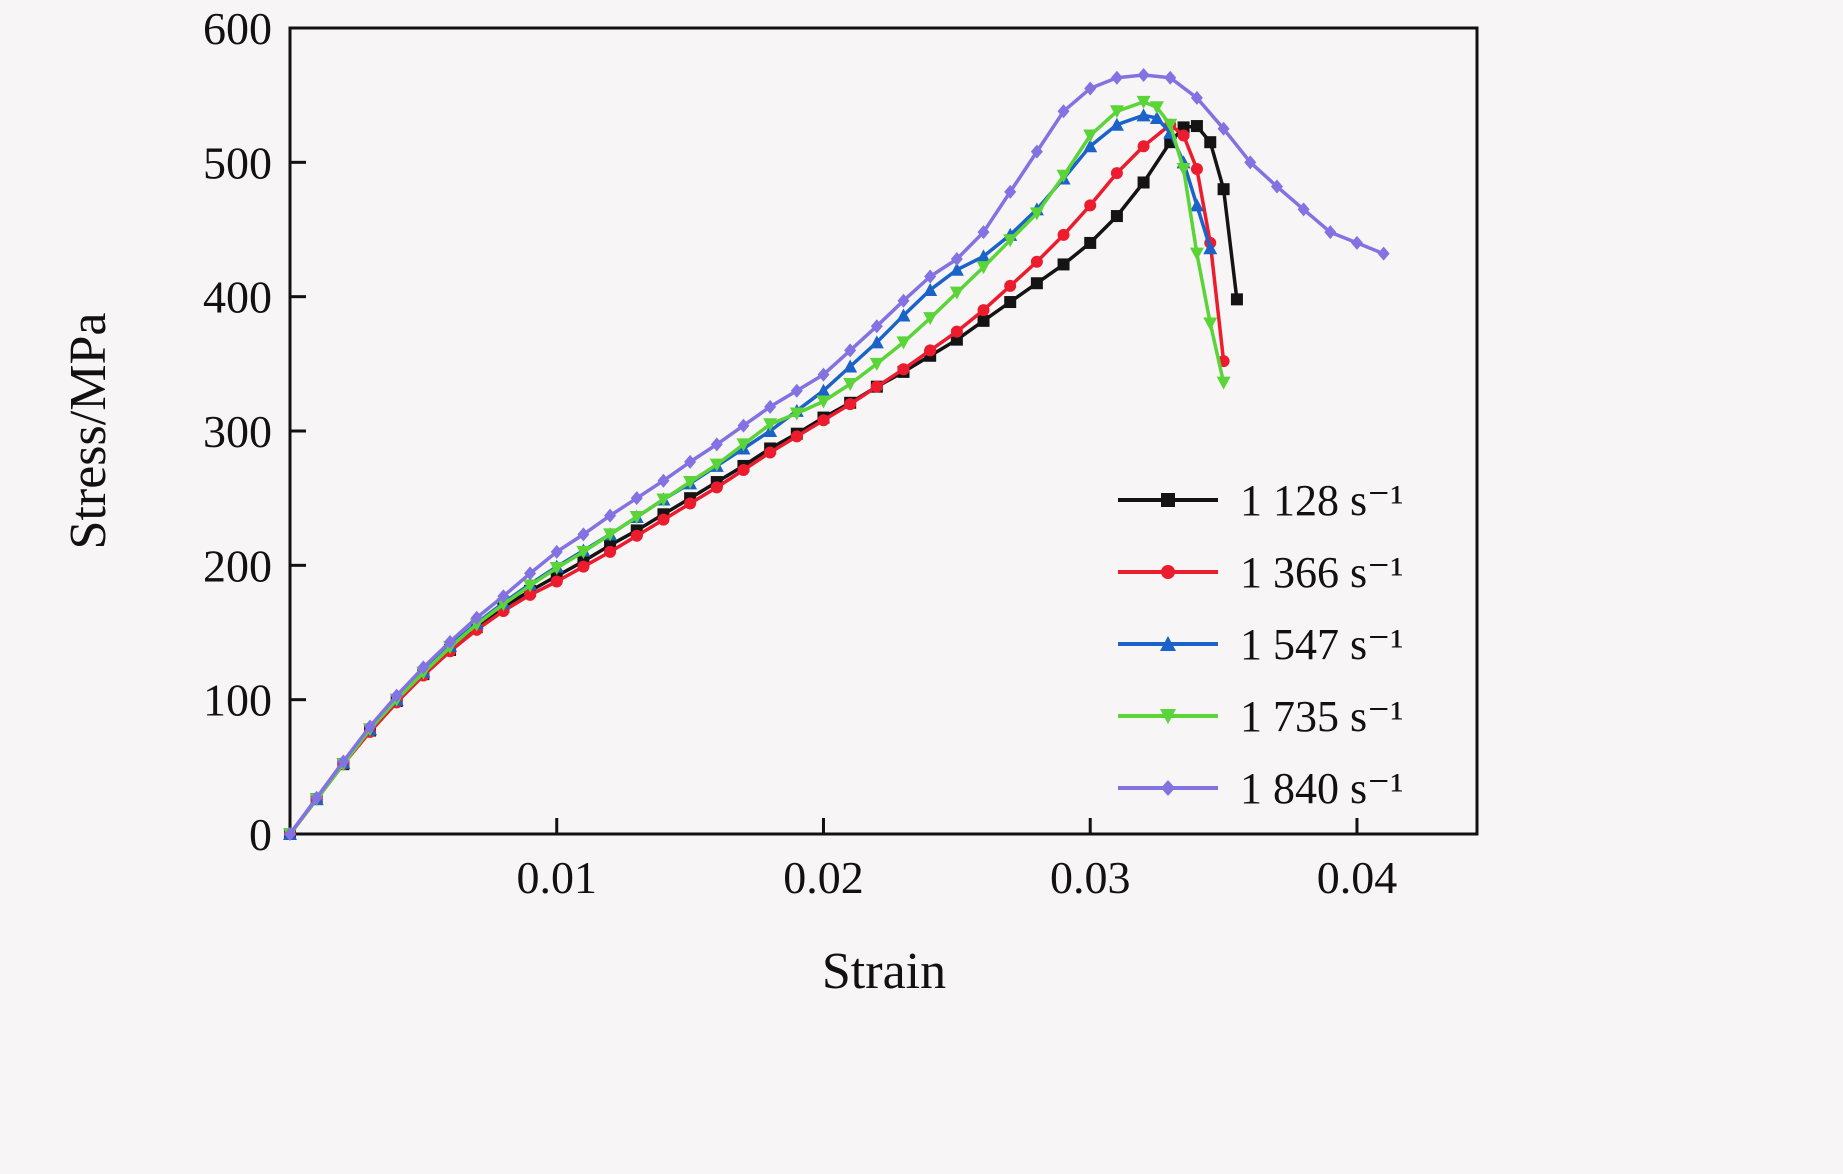 This screenshot has height=1174, width=1843. Describe the element at coordinates (237, 297) in the screenshot. I see `y-tick-label: 400` at that location.